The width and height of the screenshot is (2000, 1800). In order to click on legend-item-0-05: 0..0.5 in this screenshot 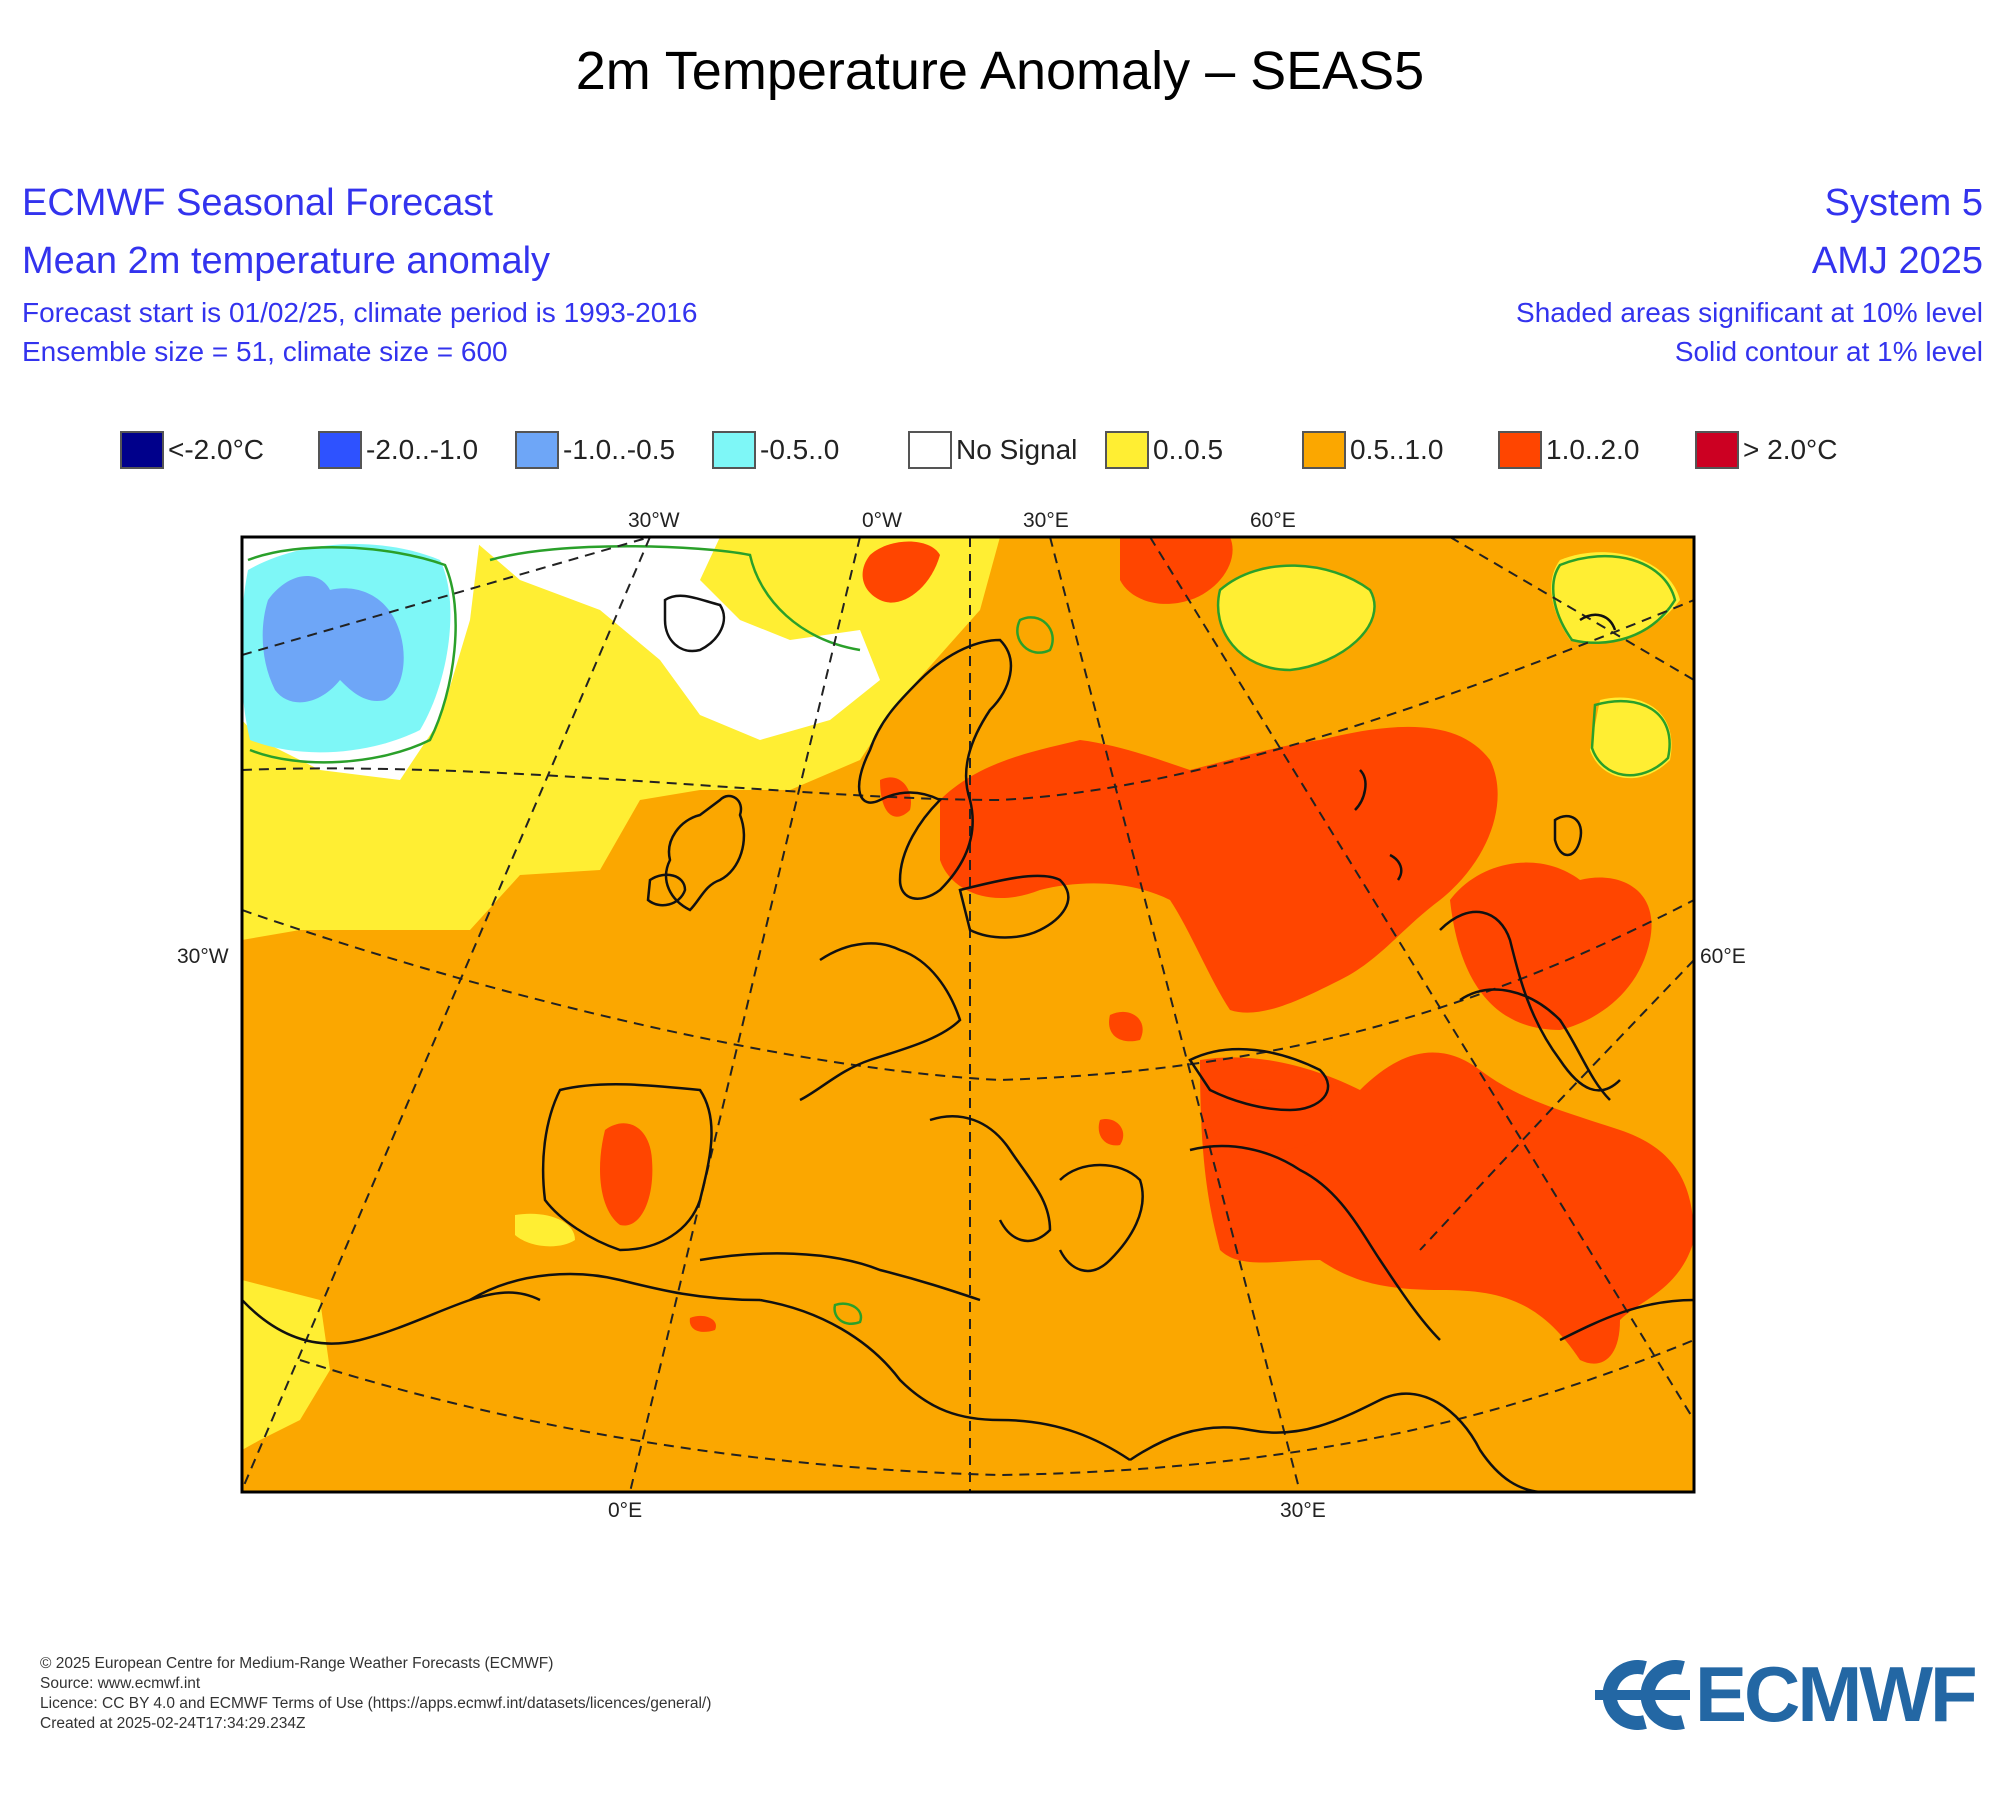, I will do `click(1164, 450)`.